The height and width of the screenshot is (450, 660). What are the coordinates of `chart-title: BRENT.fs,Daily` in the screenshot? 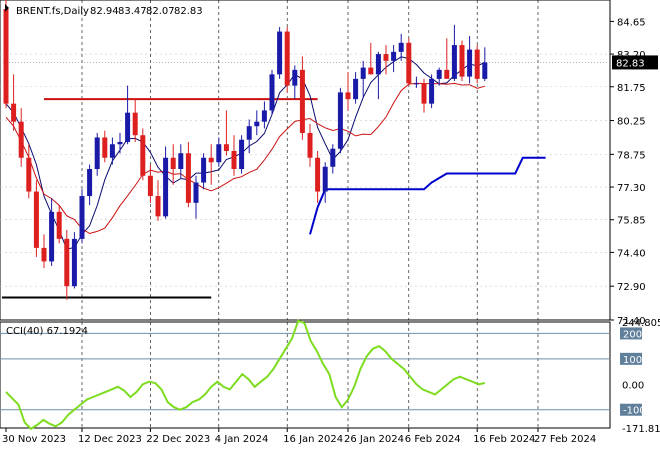 It's located at (52, 11).